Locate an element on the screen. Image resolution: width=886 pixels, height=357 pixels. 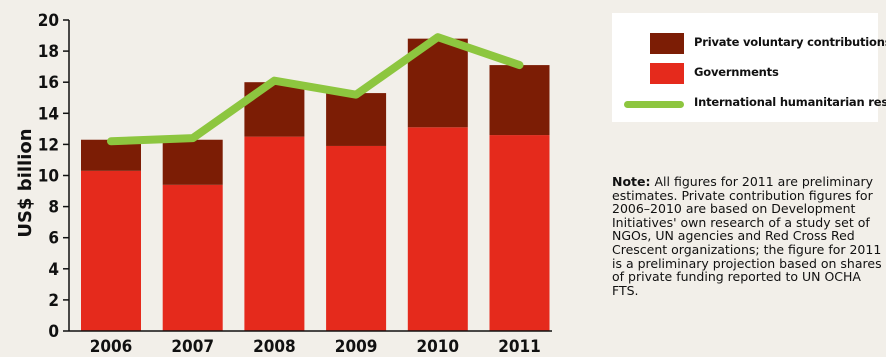
y-tick-label: 6 is located at coordinates (53, 239).